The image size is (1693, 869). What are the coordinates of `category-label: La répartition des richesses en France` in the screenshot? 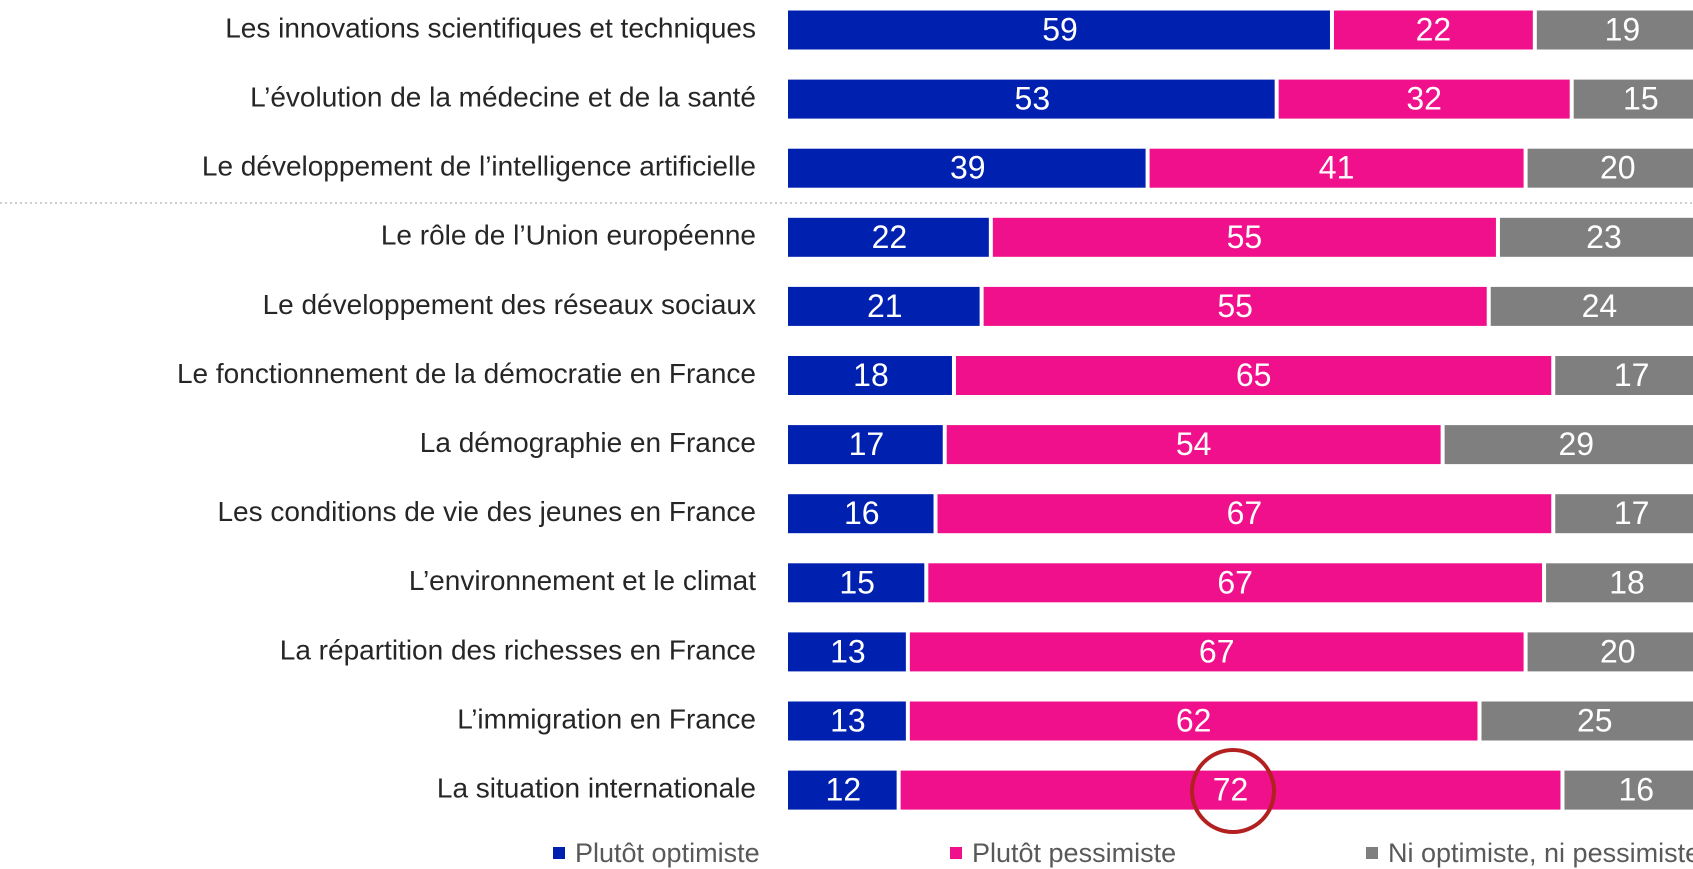 It's located at (518, 649).